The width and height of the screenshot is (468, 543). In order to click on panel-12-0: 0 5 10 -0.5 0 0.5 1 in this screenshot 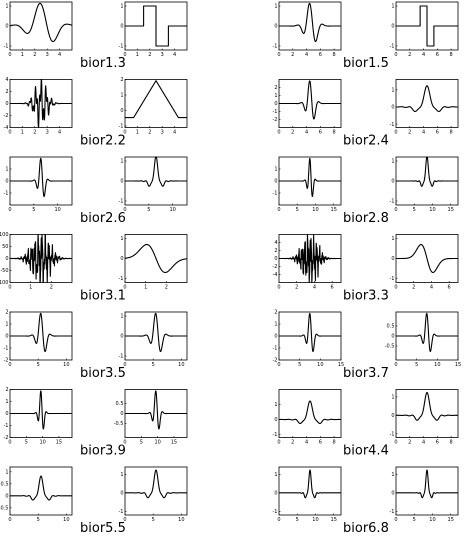, I will do `click(36, 494)`.